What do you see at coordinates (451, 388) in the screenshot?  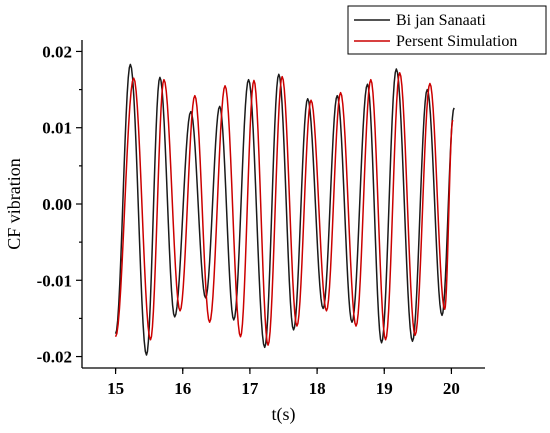 I see `x-tick-label: 20` at bounding box center [451, 388].